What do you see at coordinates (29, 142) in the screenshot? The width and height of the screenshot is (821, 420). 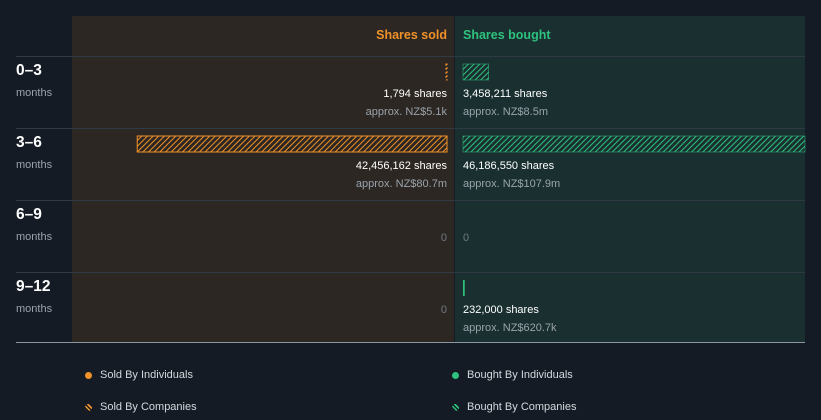 I see `period-label: 3–6` at bounding box center [29, 142].